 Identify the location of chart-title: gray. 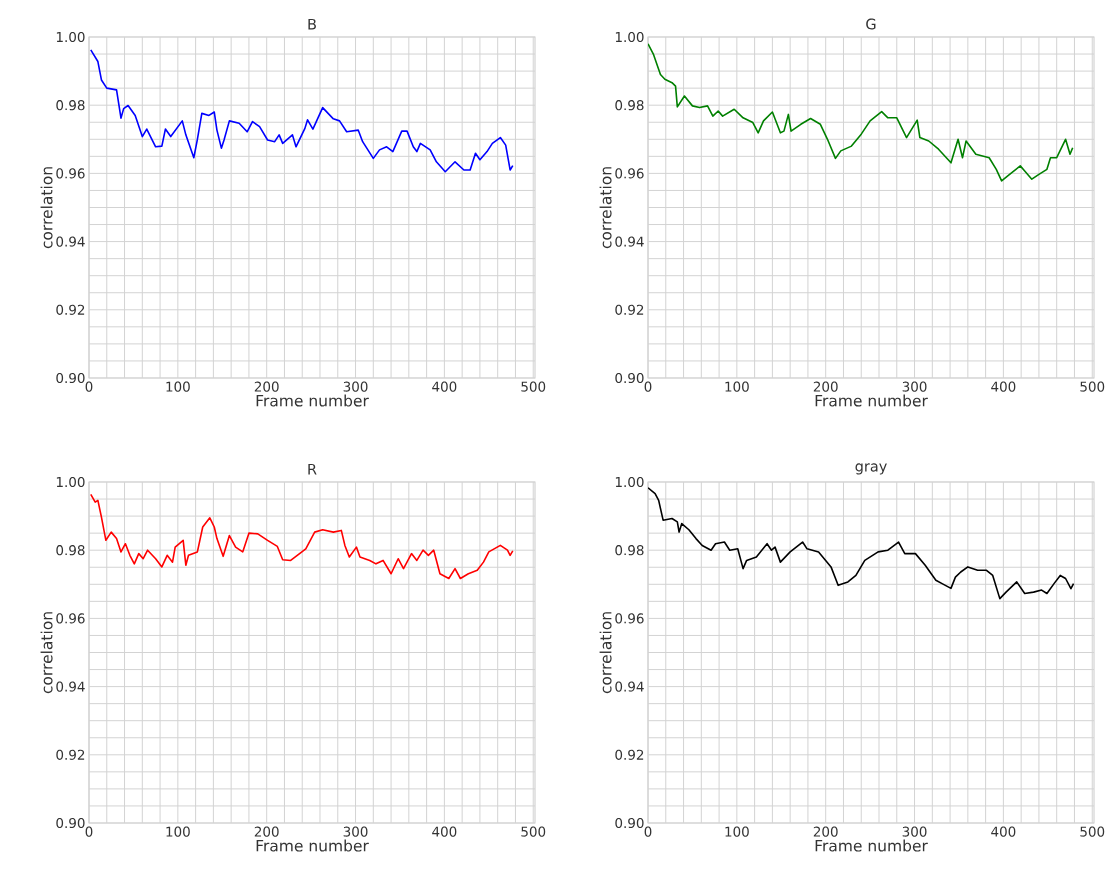
(871, 469).